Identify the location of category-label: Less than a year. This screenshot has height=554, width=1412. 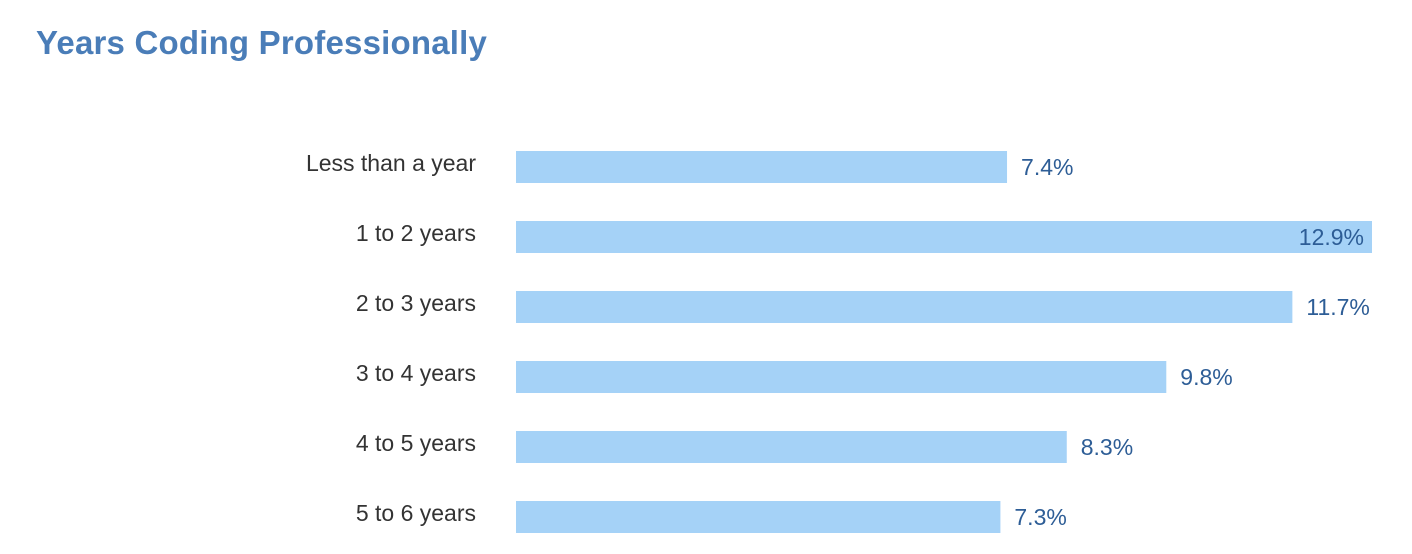
(391, 163).